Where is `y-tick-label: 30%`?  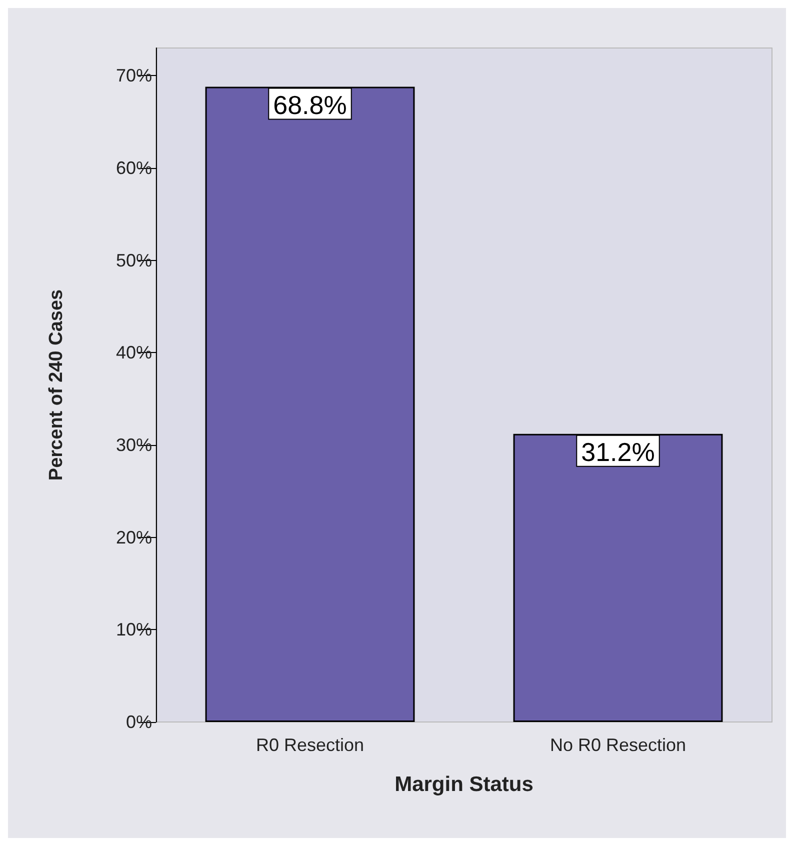
y-tick-label: 30% is located at coordinates (134, 445).